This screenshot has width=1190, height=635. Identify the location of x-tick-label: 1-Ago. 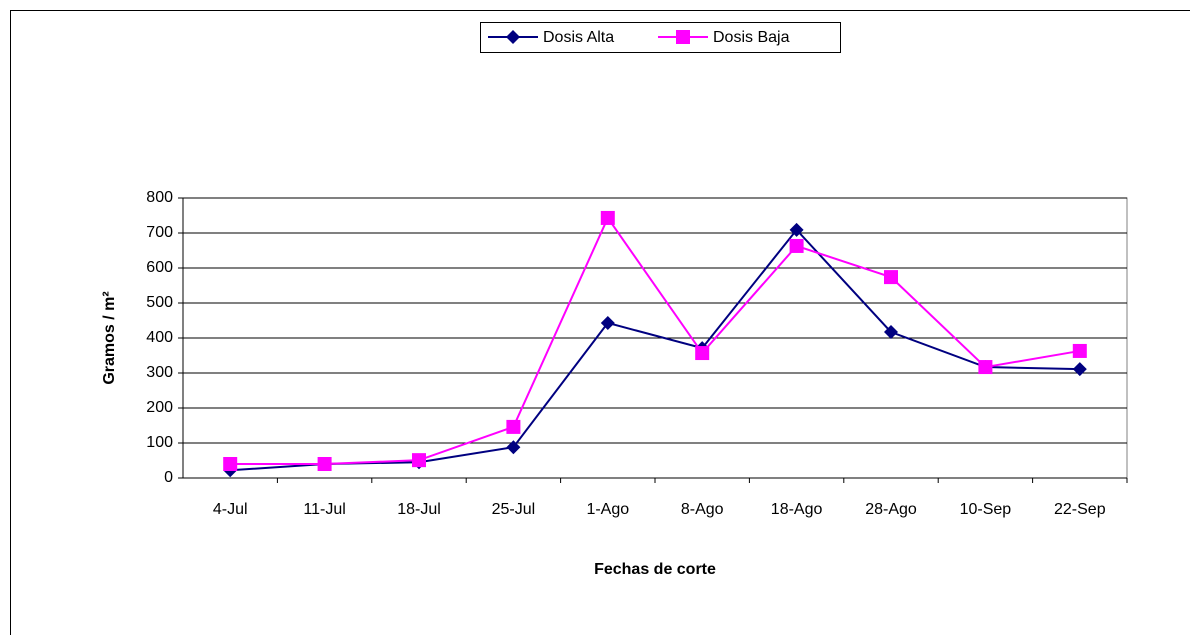
(607, 509).